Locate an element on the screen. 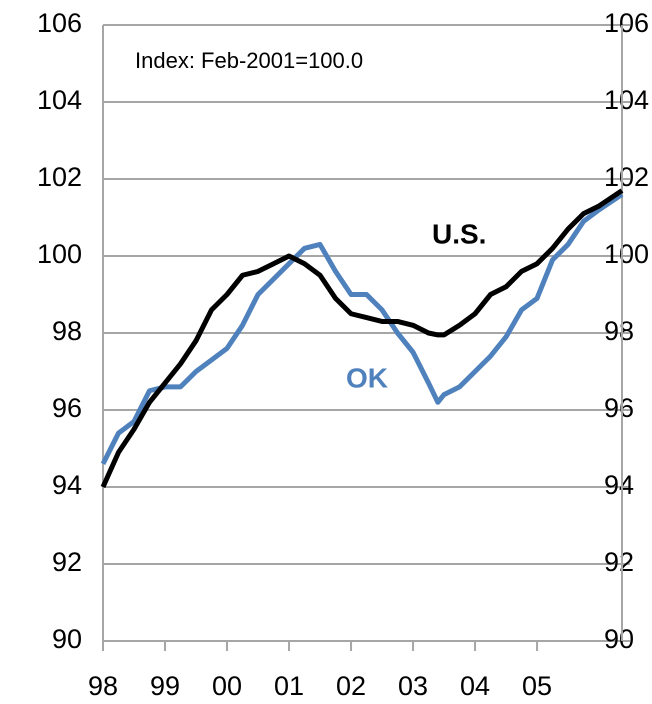  x-tick-label: 05 is located at coordinates (537, 686).